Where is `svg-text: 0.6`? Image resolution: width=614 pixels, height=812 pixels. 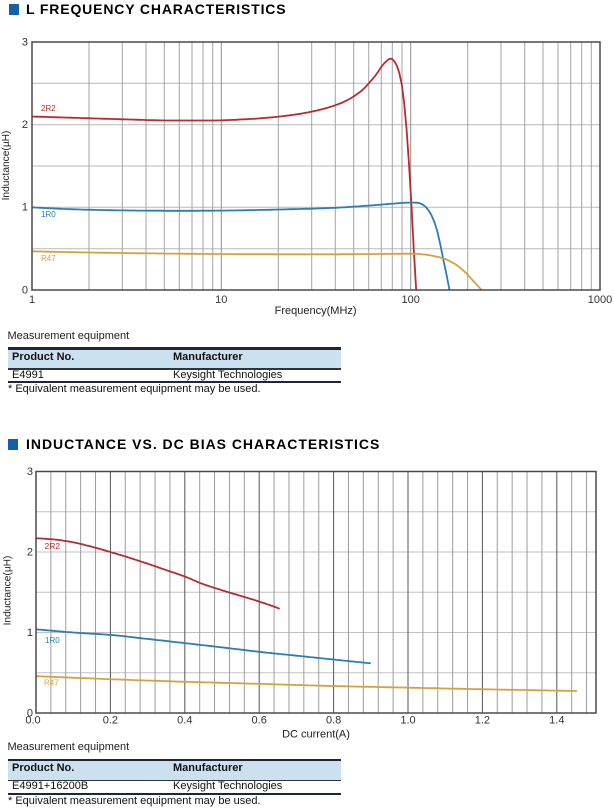
svg-text: 0.6 is located at coordinates (259, 720).